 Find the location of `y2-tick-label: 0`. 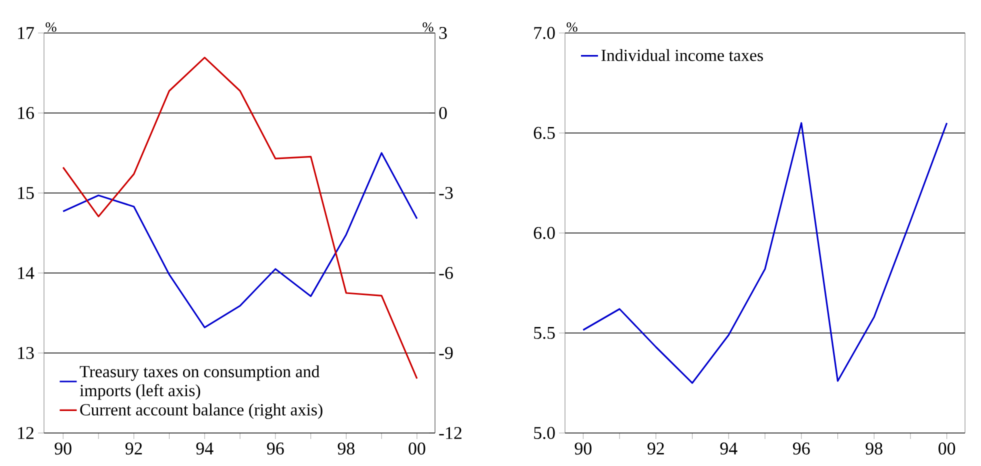

y2-tick-label: 0 is located at coordinates (443, 113).